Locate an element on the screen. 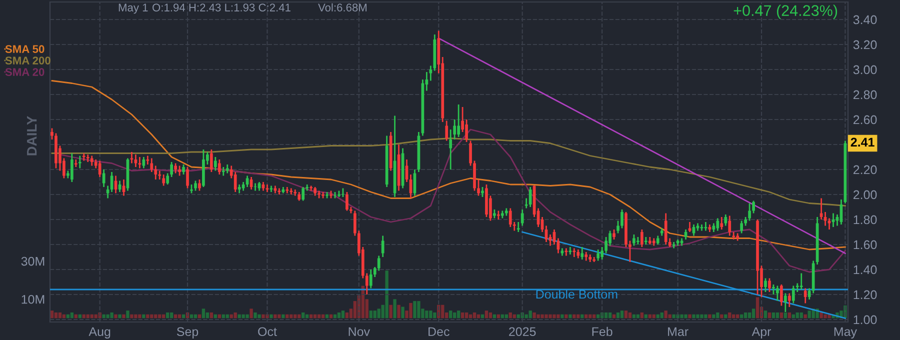 Image resolution: width=900 pixels, height=340 pixels. y2-tick-label: 30M is located at coordinates (32, 261).